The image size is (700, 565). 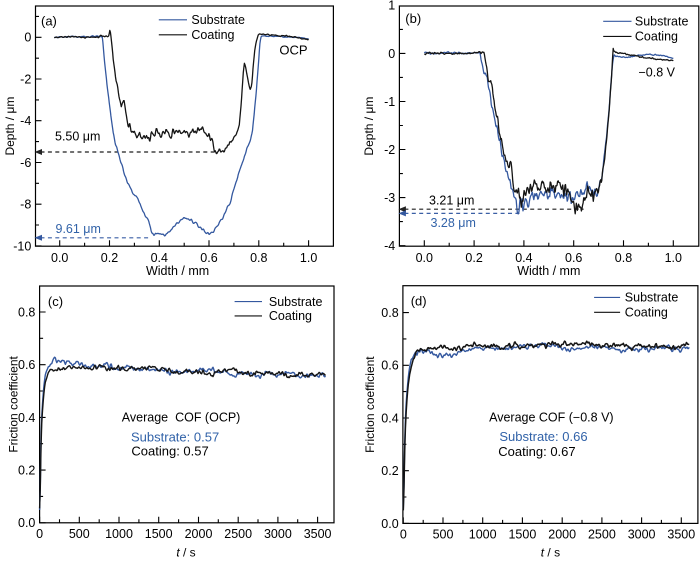 What do you see at coordinates (389, 102) in the screenshot?
I see `svg-text: -1` at bounding box center [389, 102].